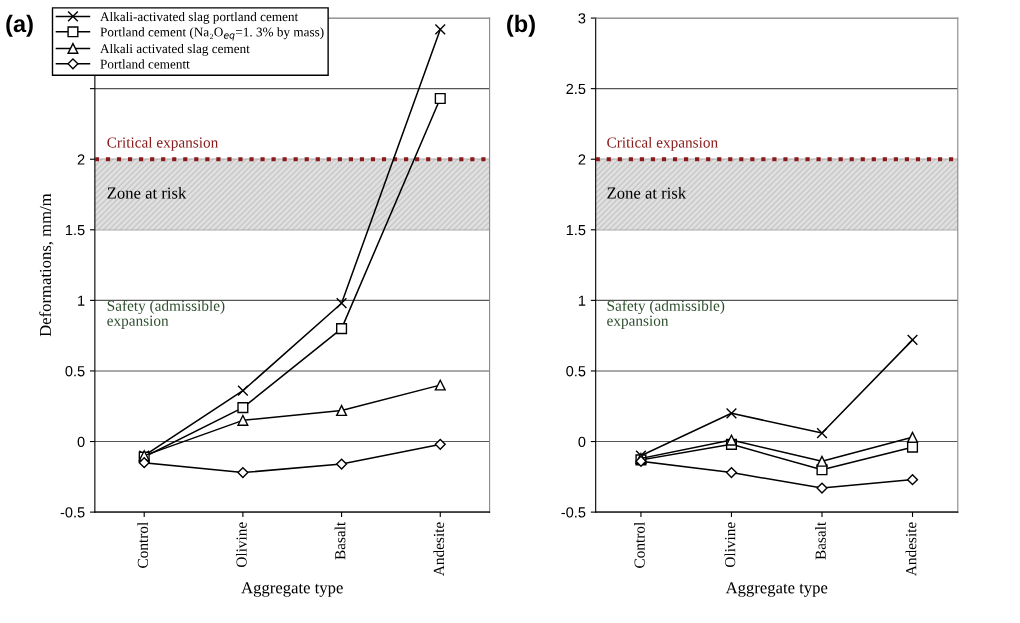 The width and height of the screenshot is (1020, 623). Describe the element at coordinates (576, 89) in the screenshot. I see `y-tick-label: 2.5` at that location.